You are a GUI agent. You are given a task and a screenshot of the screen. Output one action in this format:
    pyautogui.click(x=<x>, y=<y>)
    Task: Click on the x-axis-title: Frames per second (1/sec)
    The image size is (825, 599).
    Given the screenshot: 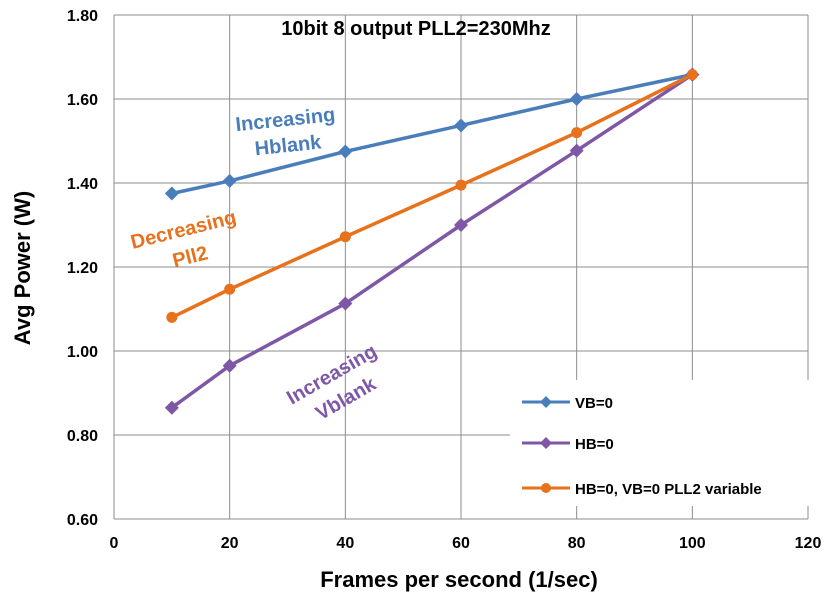 What is the action you would take?
    pyautogui.click(x=459, y=579)
    